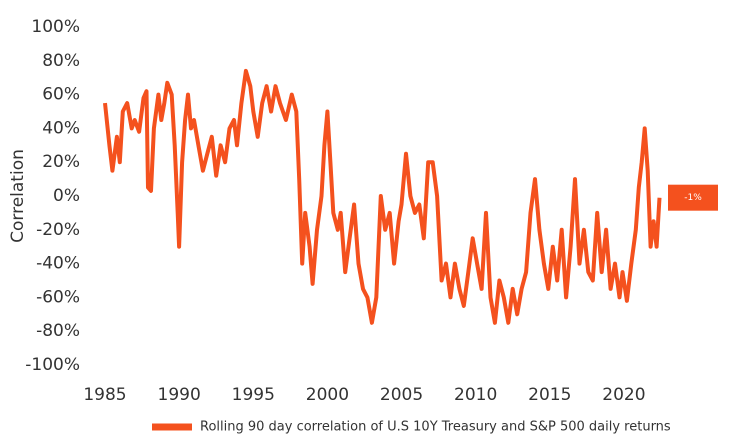 This screenshot has width=744, height=441. Describe the element at coordinates (58, 230) in the screenshot. I see `y-tick-label: -20%` at that location.